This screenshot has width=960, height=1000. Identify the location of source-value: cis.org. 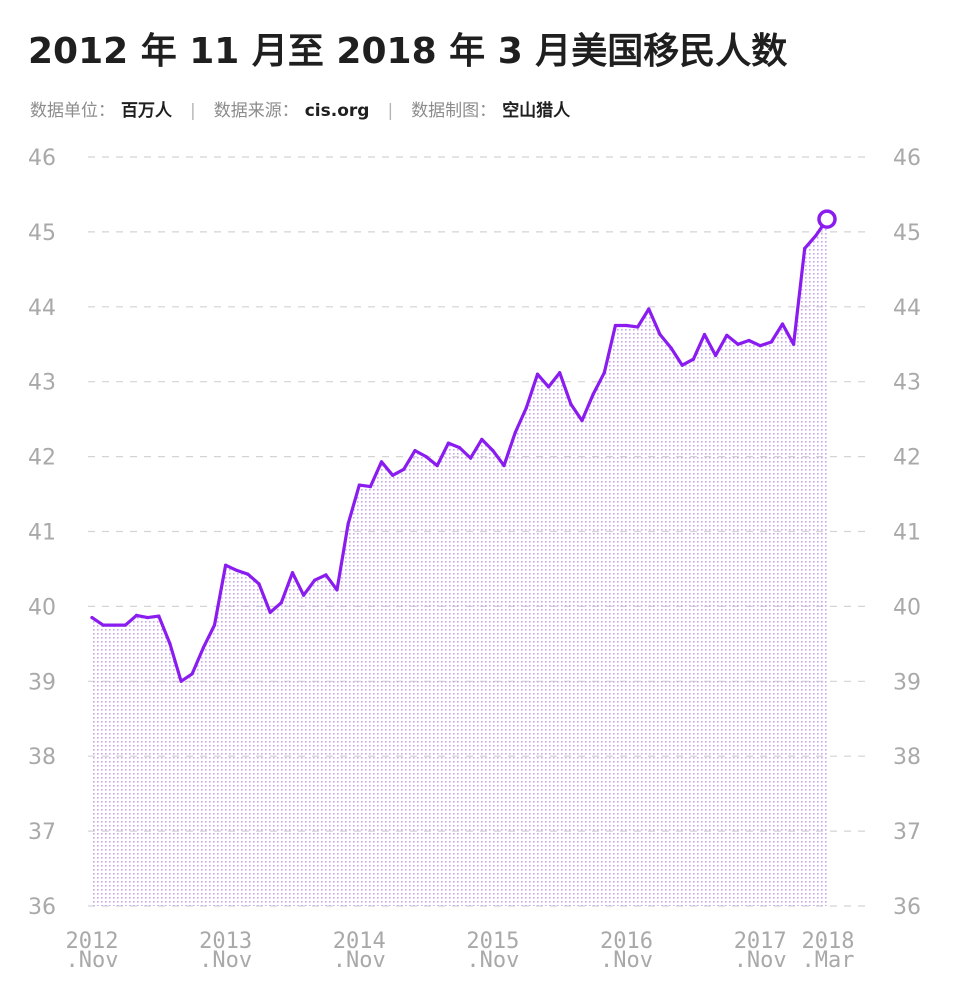
(337, 111).